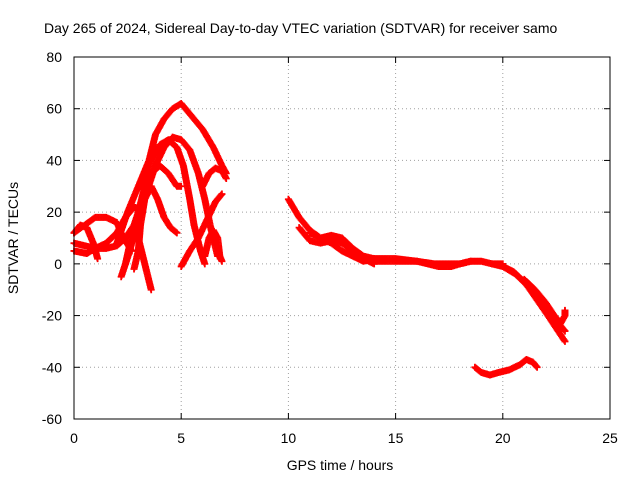 This screenshot has height=480, width=640. Describe the element at coordinates (503, 438) in the screenshot. I see `x-tick-label: 20` at that location.